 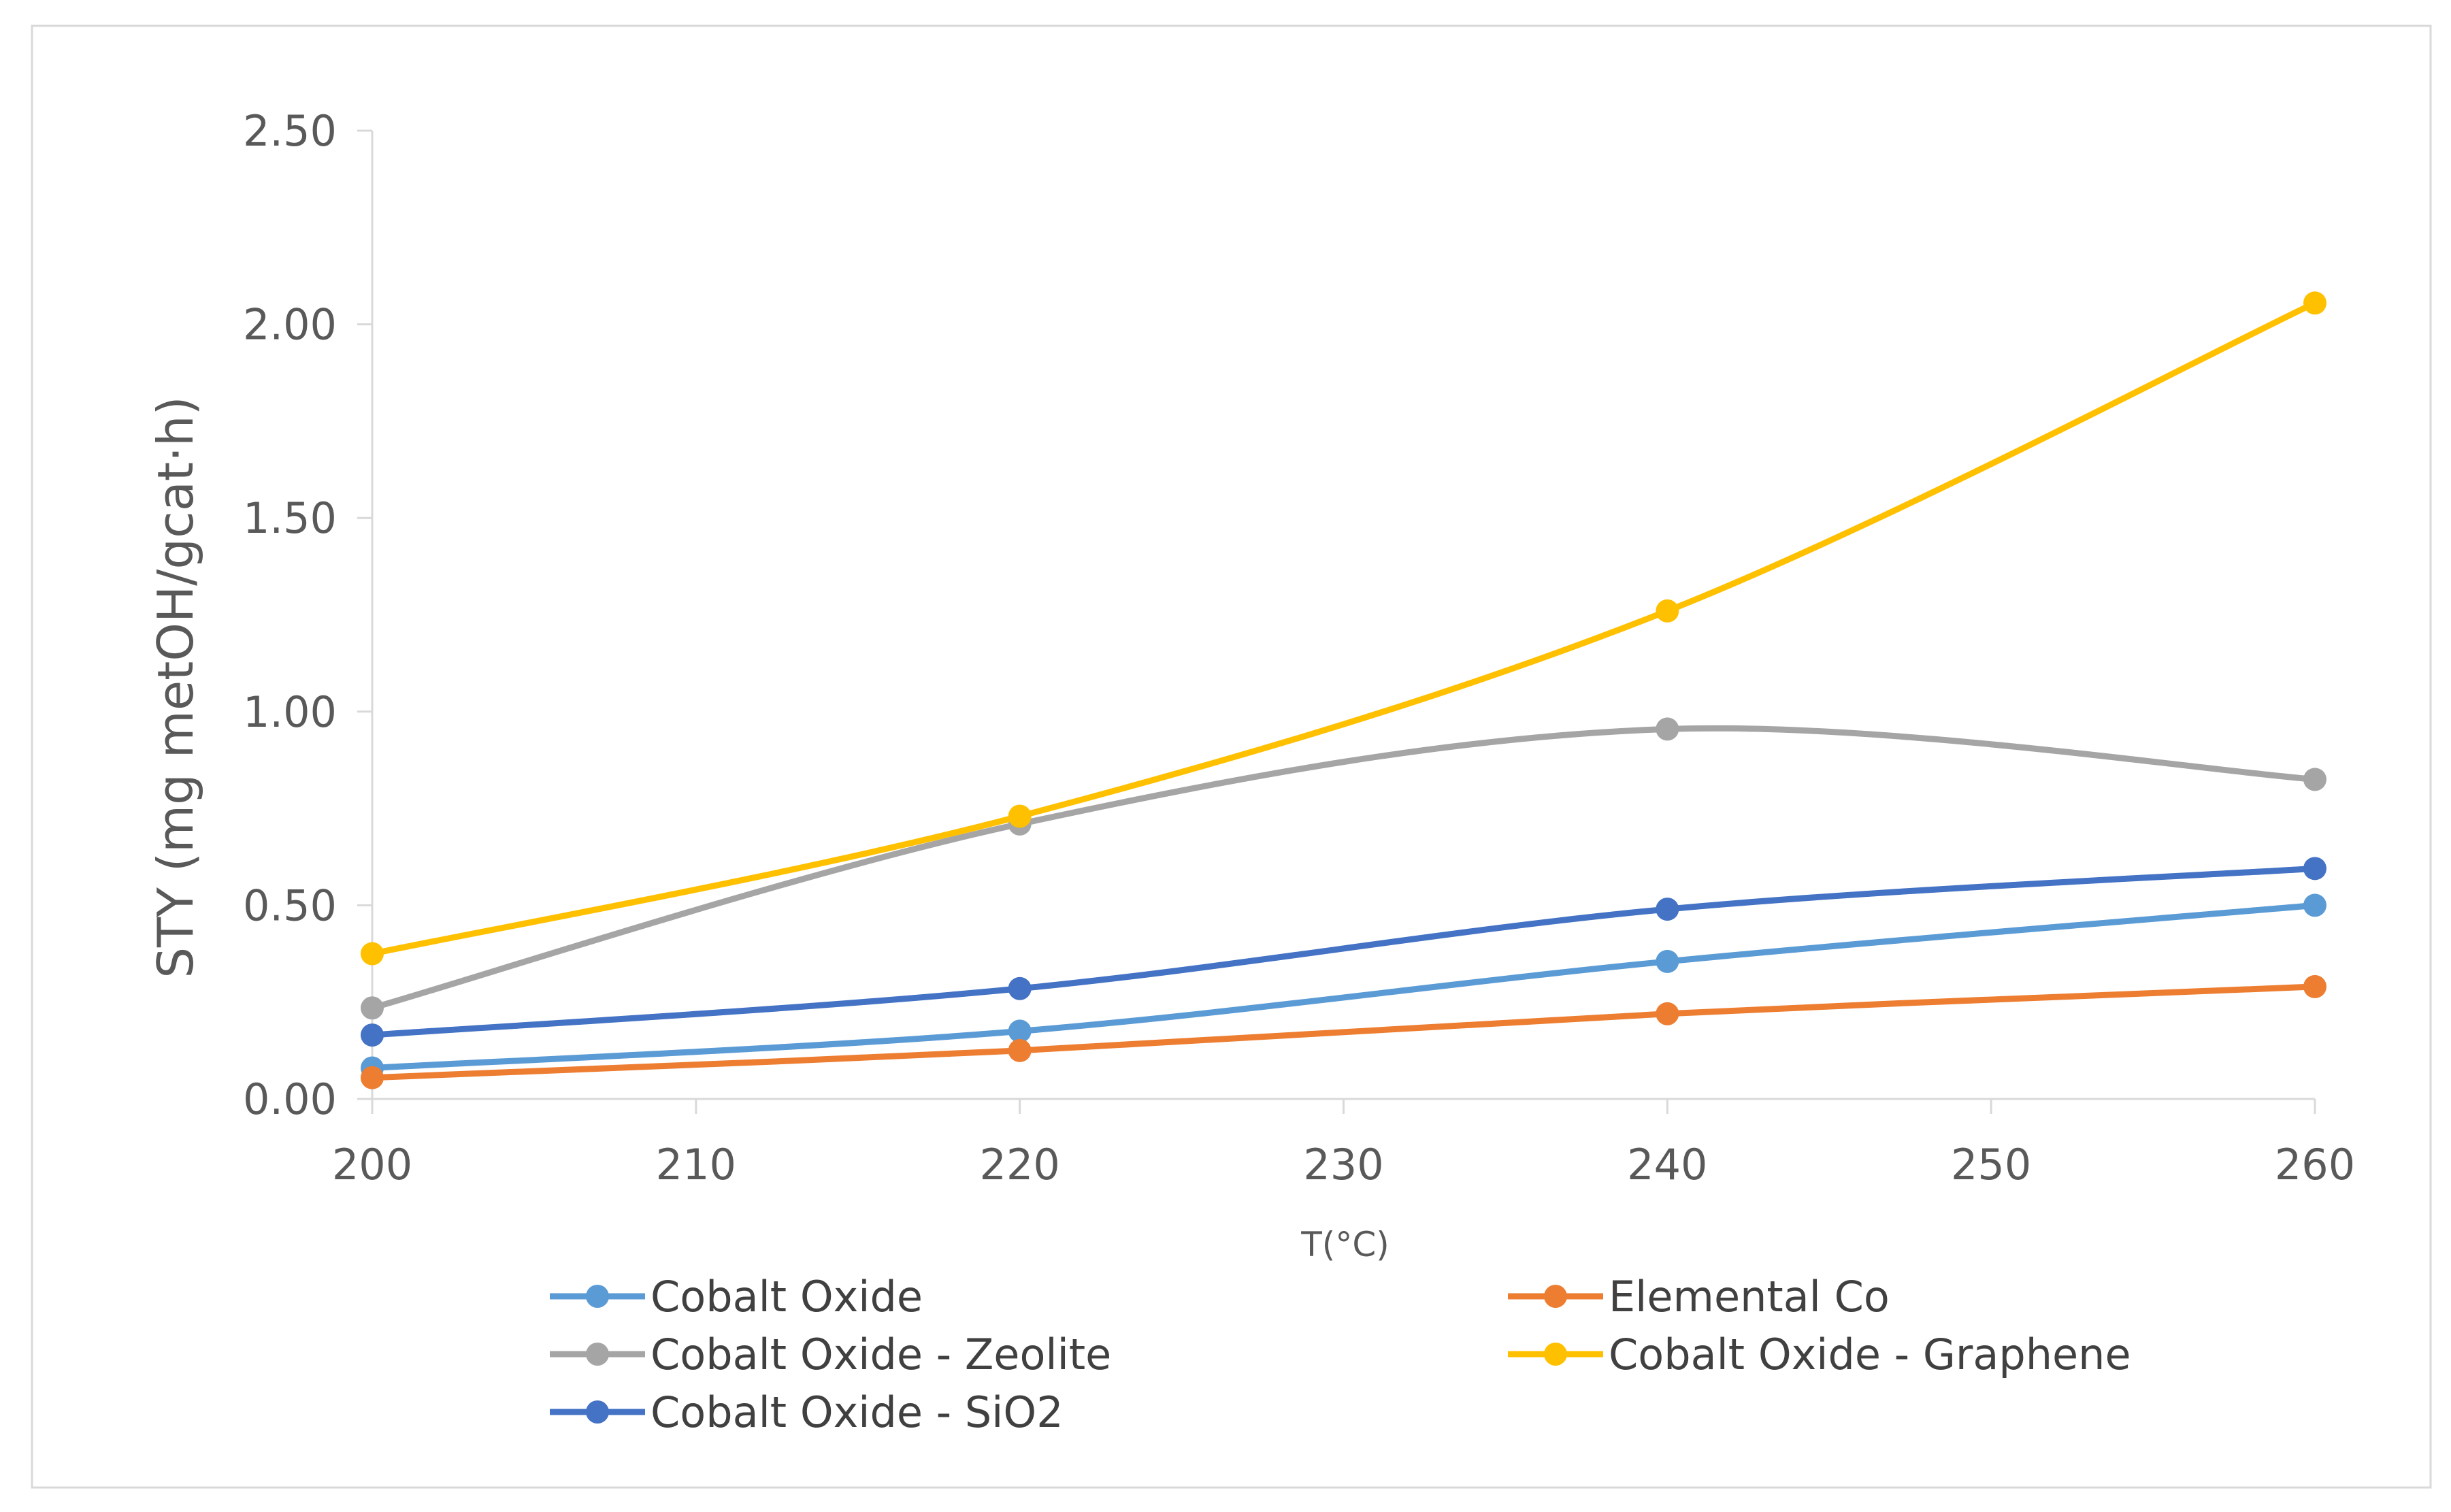 I want to click on y-tick-label: 1.50, so click(x=290, y=518).